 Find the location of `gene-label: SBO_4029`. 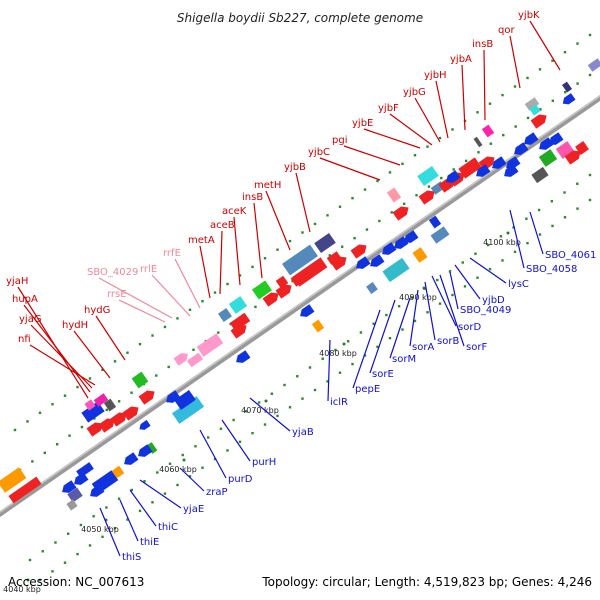

gene-label: SBO_4029 is located at coordinates (112, 272).